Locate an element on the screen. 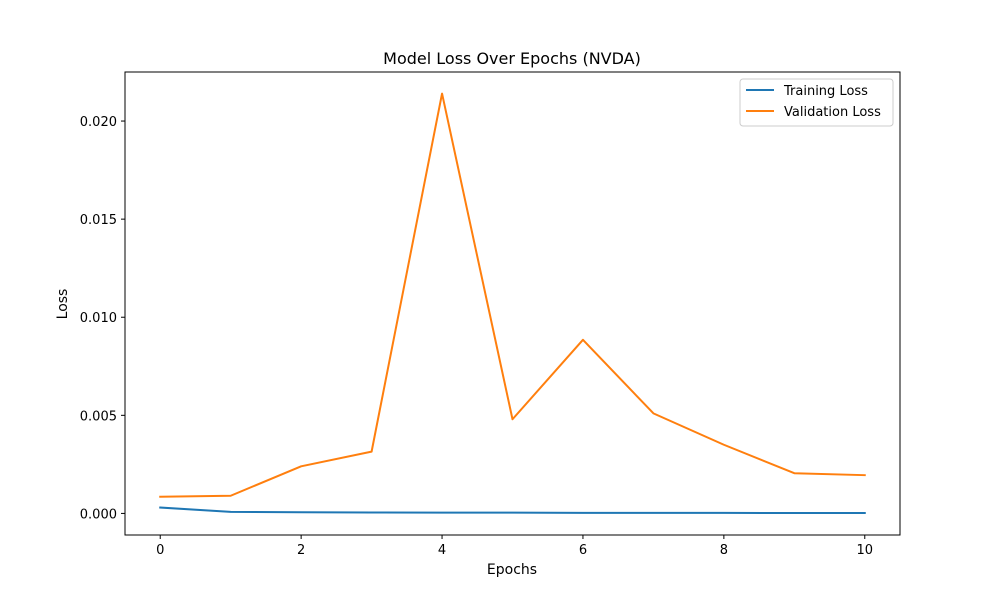 This screenshot has height=605, width=1000. x-axis: 0 2 4 6 8 10 is located at coordinates (514, 546).